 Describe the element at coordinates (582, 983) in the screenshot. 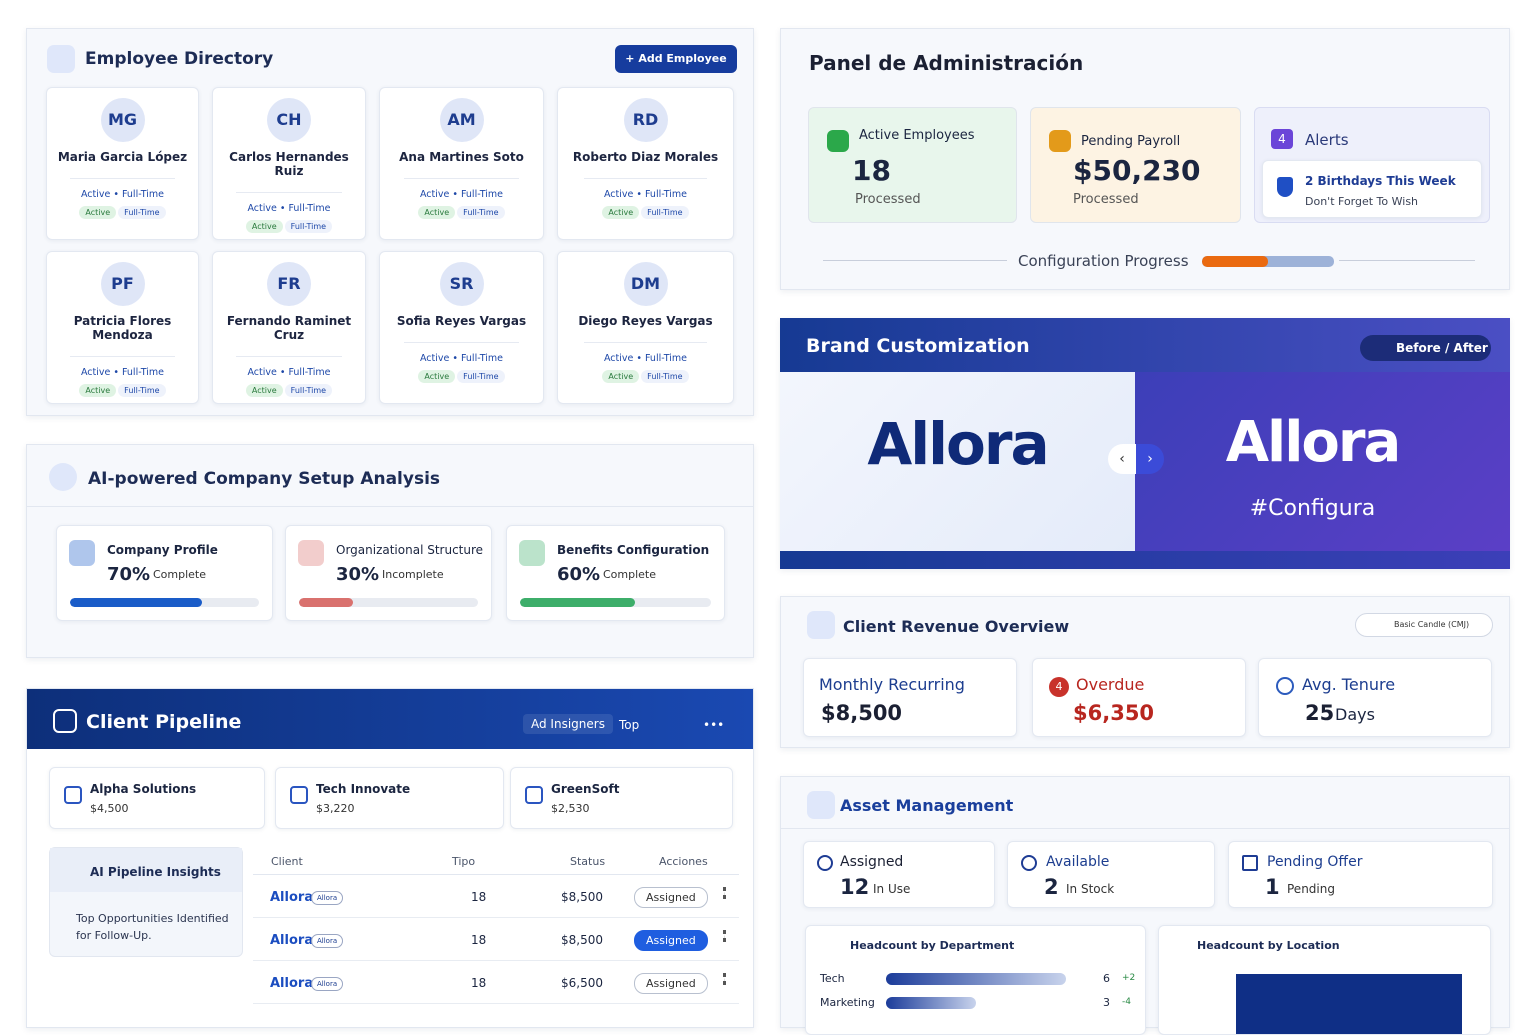

I see `row-status: $6,500` at that location.